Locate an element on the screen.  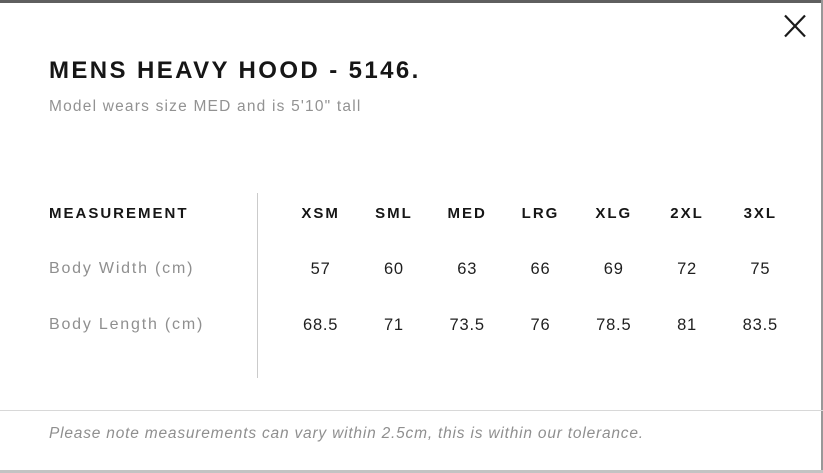
size-header-3xl: 3XL is located at coordinates (760, 213).